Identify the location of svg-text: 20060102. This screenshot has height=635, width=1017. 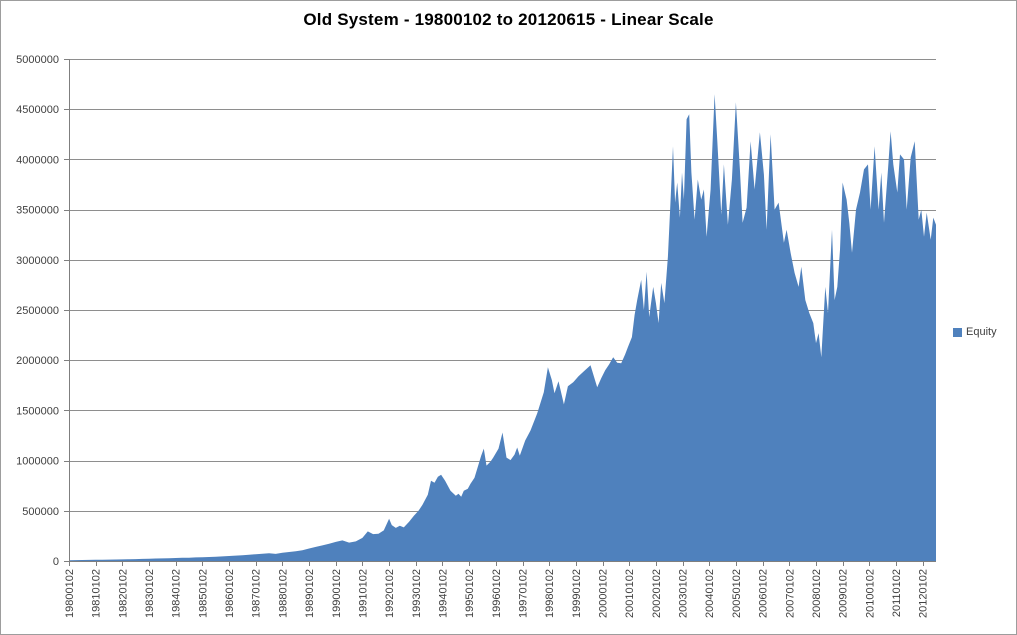
(764, 593).